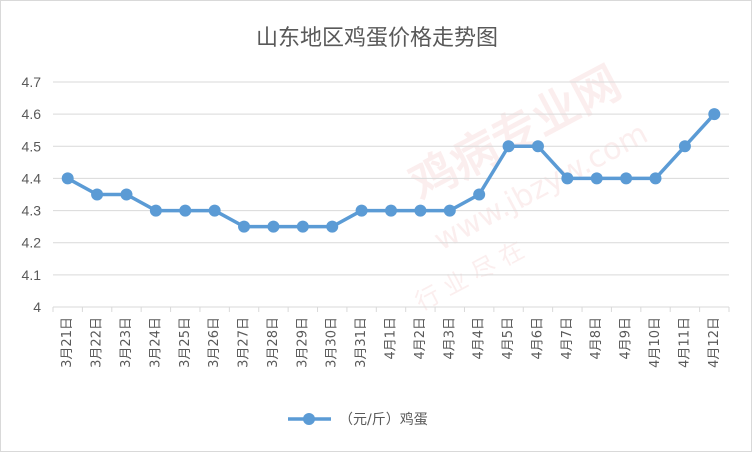 Image resolution: width=752 pixels, height=453 pixels. What do you see at coordinates (626, 338) in the screenshot?
I see `x-tick-label-19: 4月9日` at bounding box center [626, 338].